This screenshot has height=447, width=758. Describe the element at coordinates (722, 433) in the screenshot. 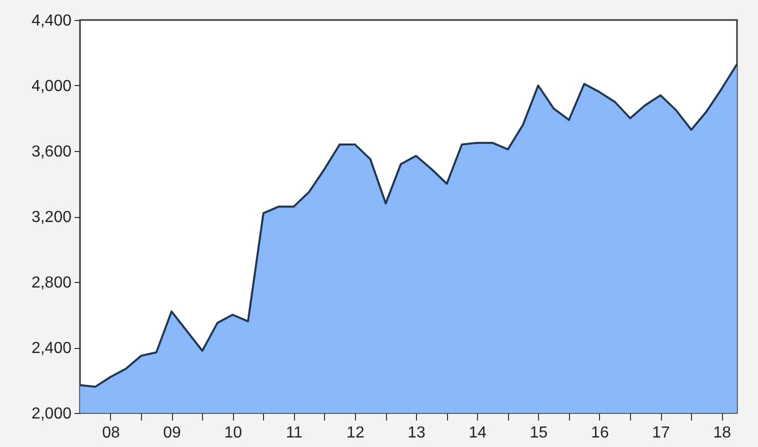

I see `x-tick-label: 18` at that location.